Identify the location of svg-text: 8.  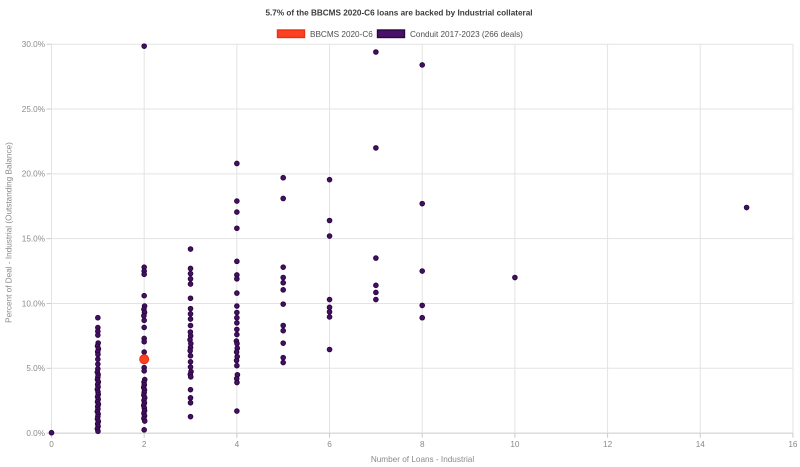
(422, 444).